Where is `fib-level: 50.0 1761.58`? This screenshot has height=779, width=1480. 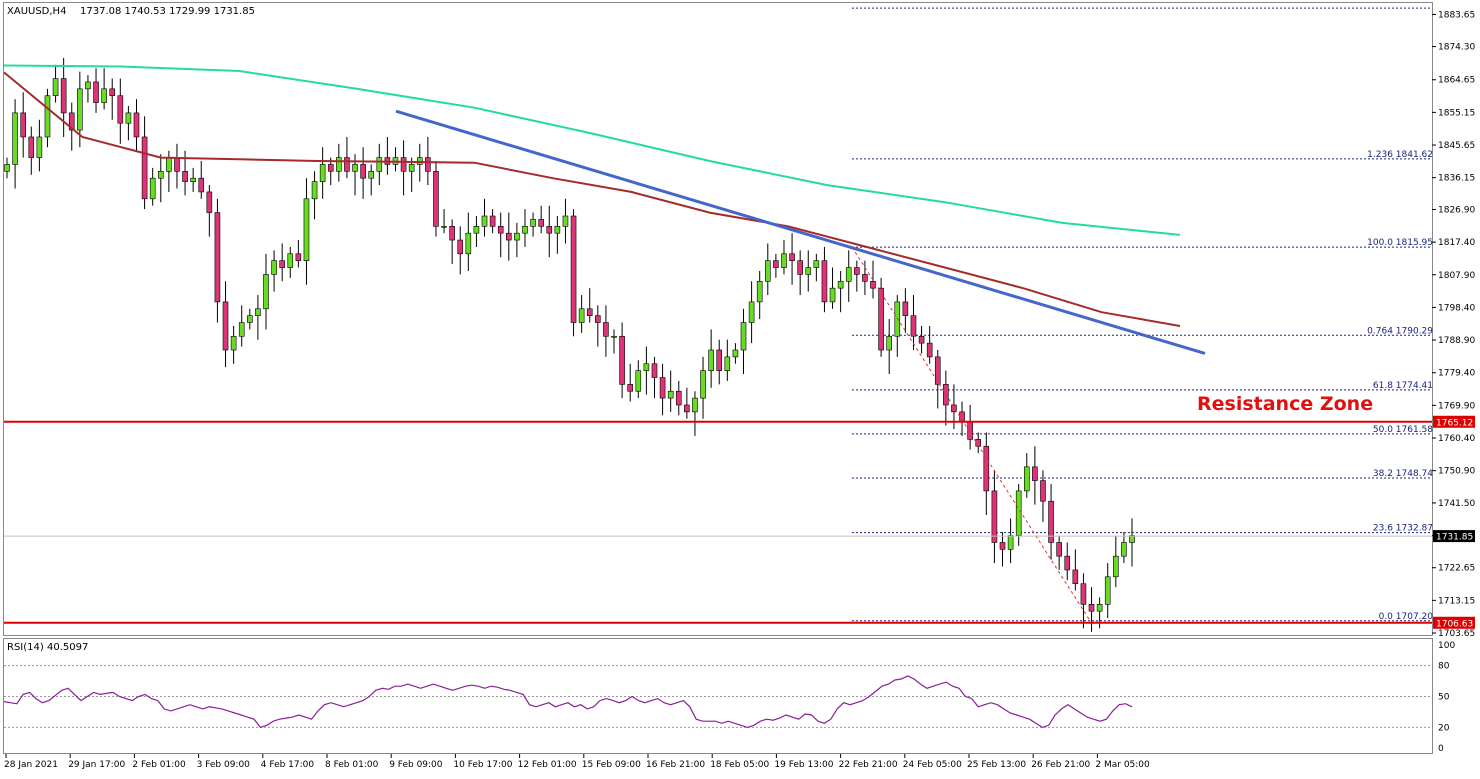 fib-level: 50.0 1761.58 is located at coordinates (1142, 430).